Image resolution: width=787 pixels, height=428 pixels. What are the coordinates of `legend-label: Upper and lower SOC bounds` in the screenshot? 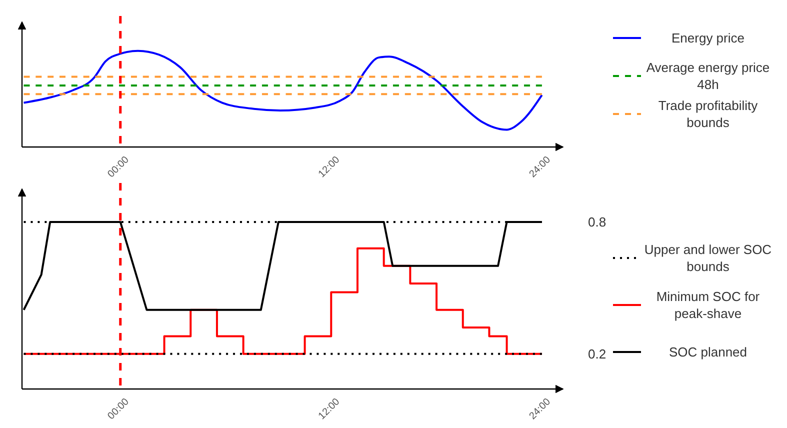 It's located at (708, 258).